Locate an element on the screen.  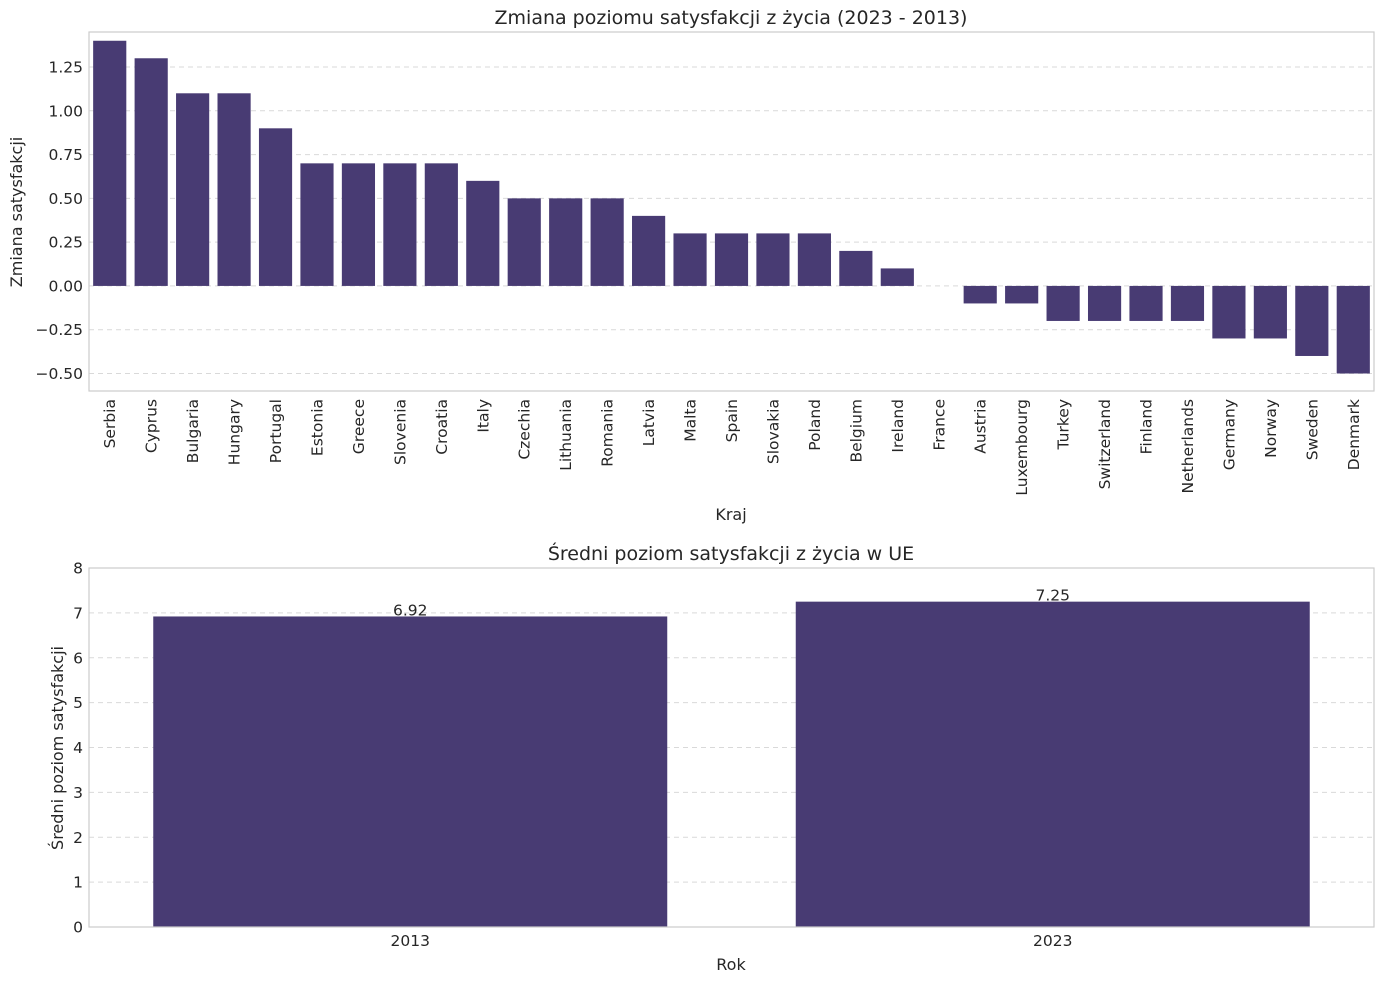
average-chart-y-tick-label: 0 is located at coordinates (78, 928).